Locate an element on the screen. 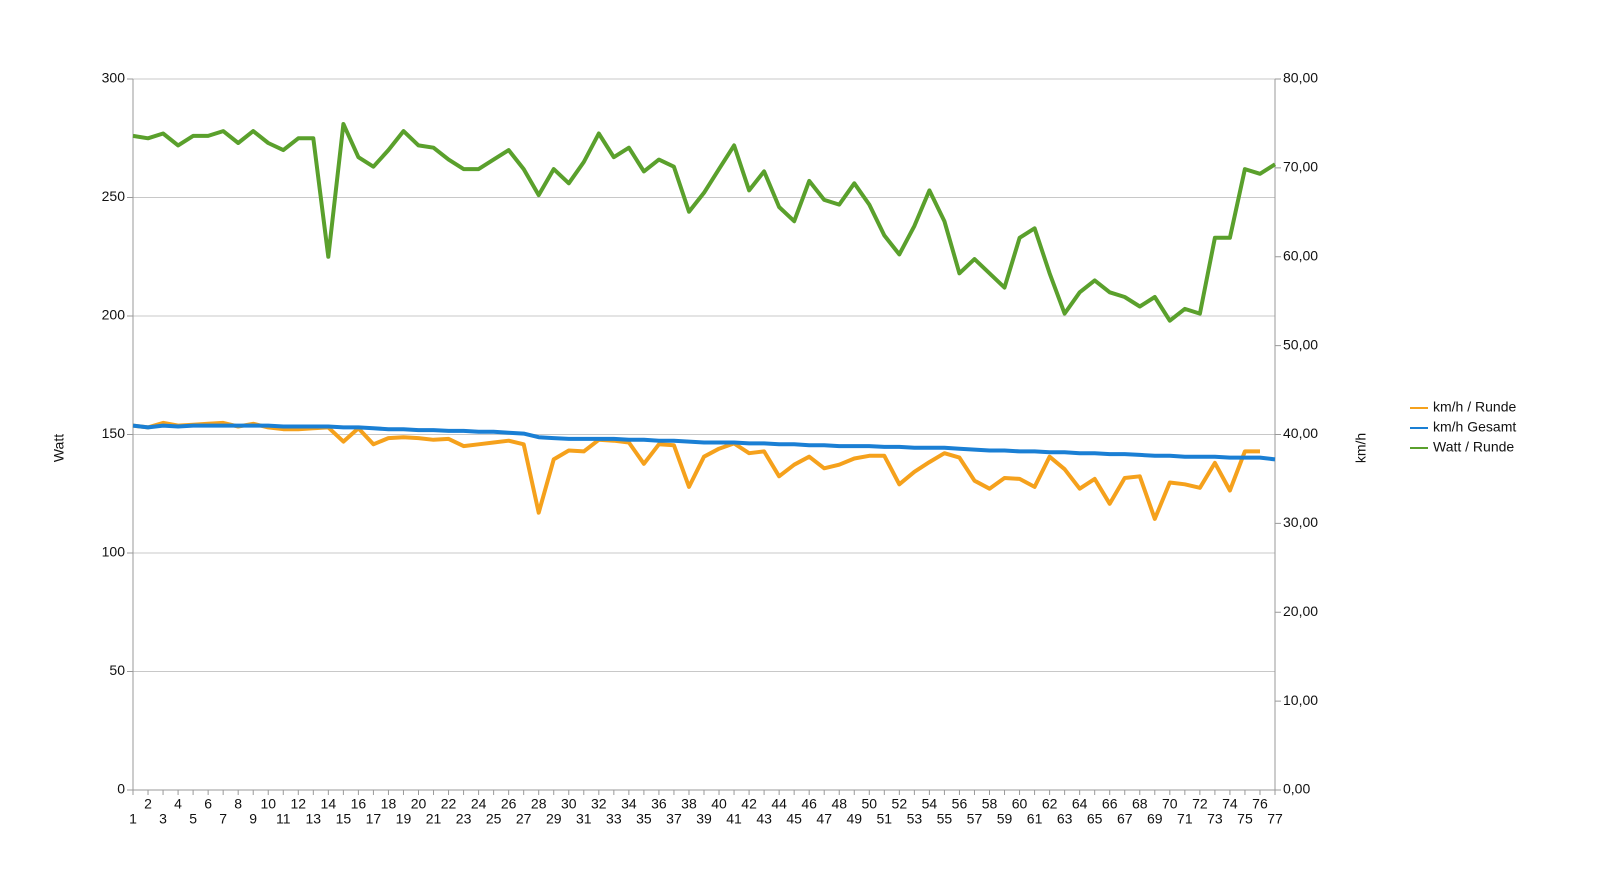 Image resolution: width=1600 pixels, height=893 pixels. x-tick-label: 66 is located at coordinates (1110, 804).